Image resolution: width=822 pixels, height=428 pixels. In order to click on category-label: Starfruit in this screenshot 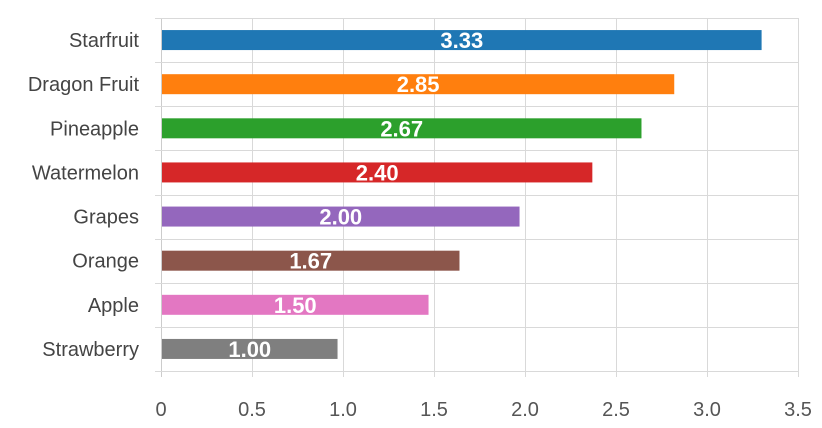, I will do `click(104, 41)`.